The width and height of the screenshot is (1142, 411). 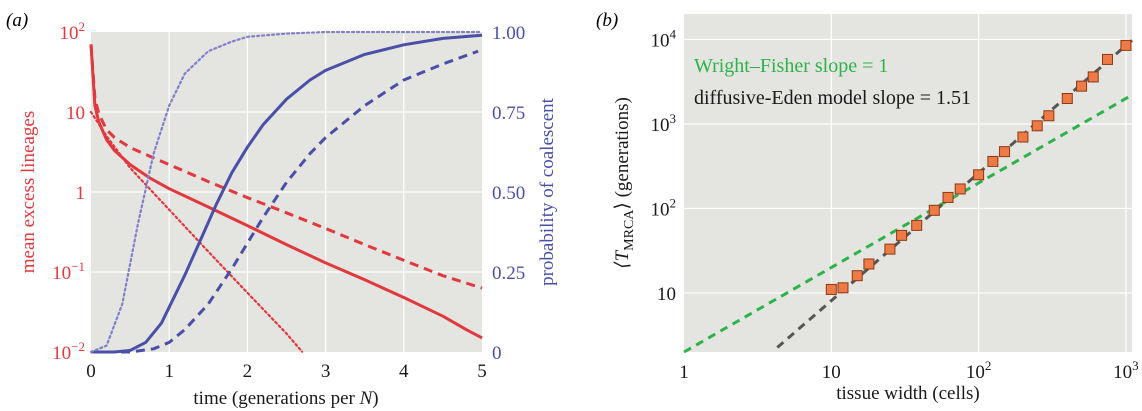 I want to click on panel-a-right-y-tick-label: 0.50, so click(x=508, y=193).